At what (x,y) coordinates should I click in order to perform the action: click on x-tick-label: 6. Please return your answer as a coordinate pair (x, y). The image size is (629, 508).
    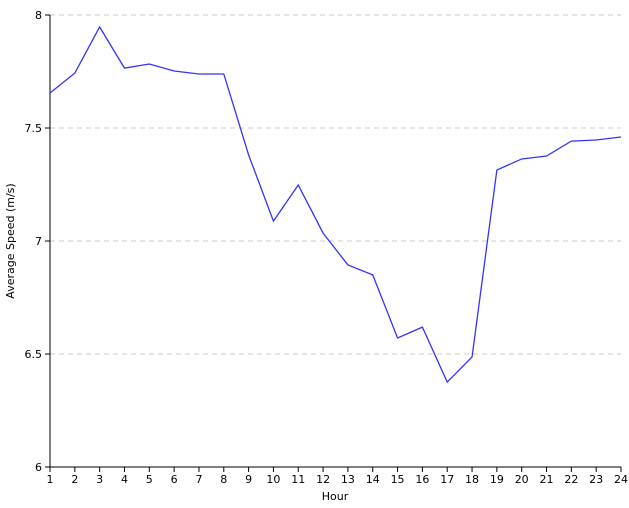
    Looking at the image, I should click on (174, 479).